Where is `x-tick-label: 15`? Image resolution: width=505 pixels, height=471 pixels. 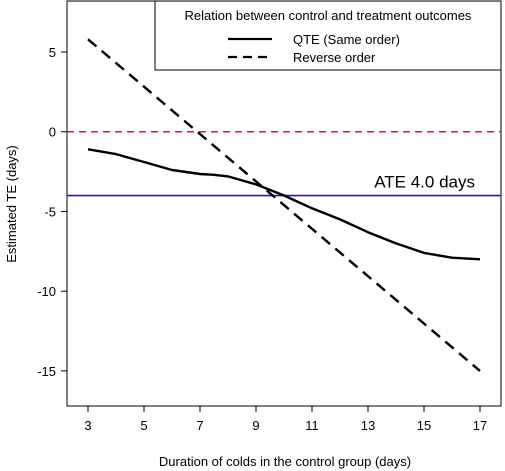
x-tick-label: 15 is located at coordinates (424, 425).